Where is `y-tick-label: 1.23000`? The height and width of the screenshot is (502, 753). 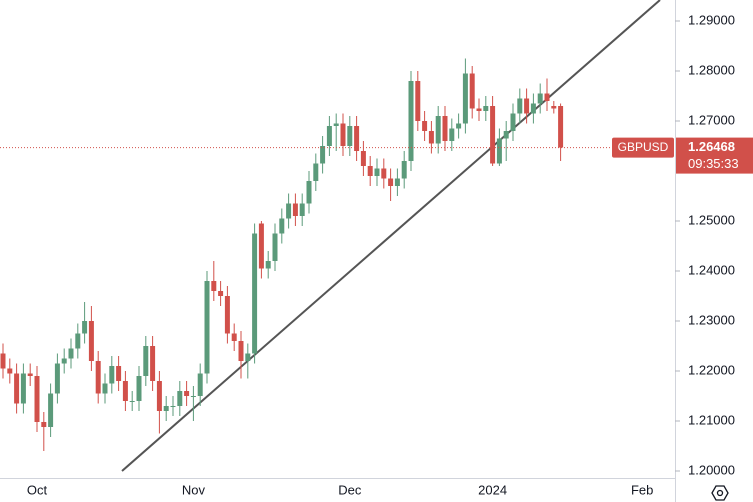
y-tick-label: 1.23000 is located at coordinates (711, 319).